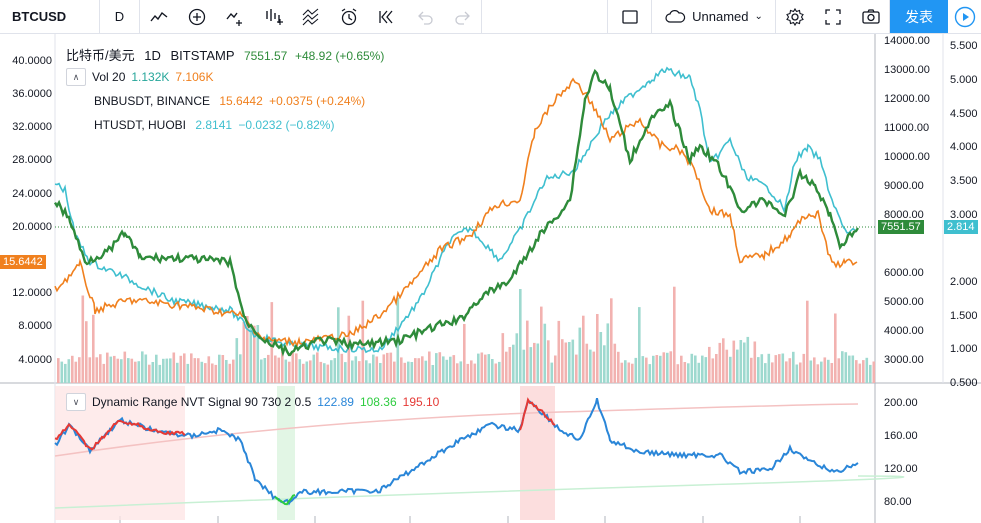  I want to click on far-right-tick-label: 1.000, so click(964, 349).